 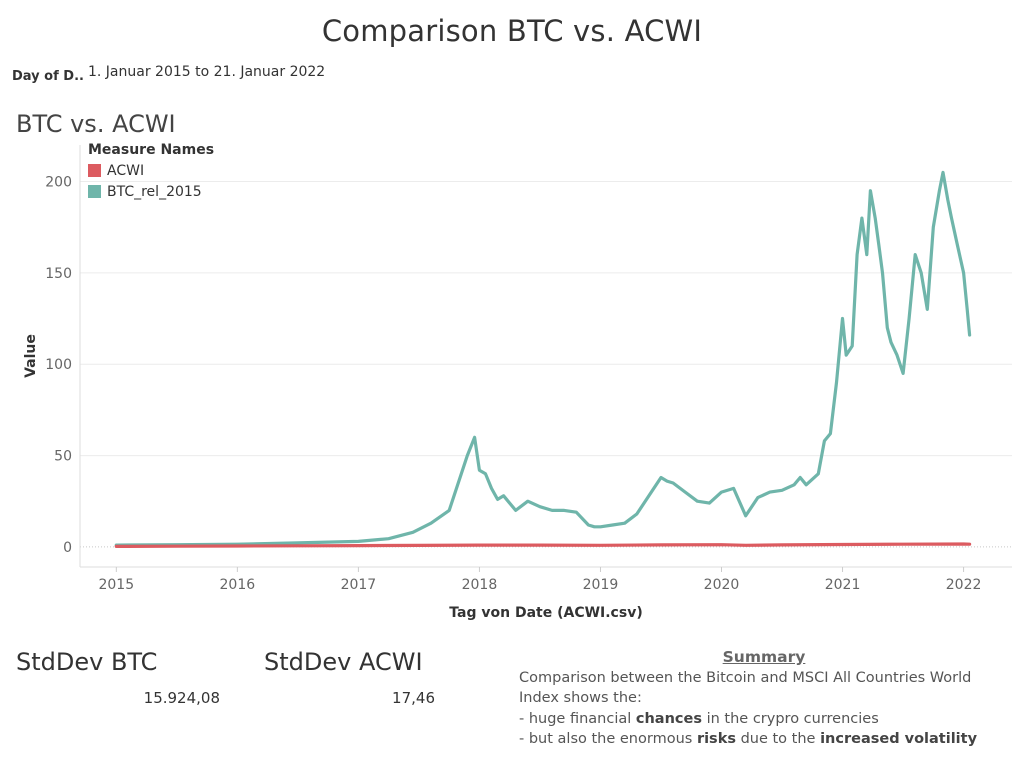 I want to click on x-tick-label: 2022, so click(x=964, y=585).